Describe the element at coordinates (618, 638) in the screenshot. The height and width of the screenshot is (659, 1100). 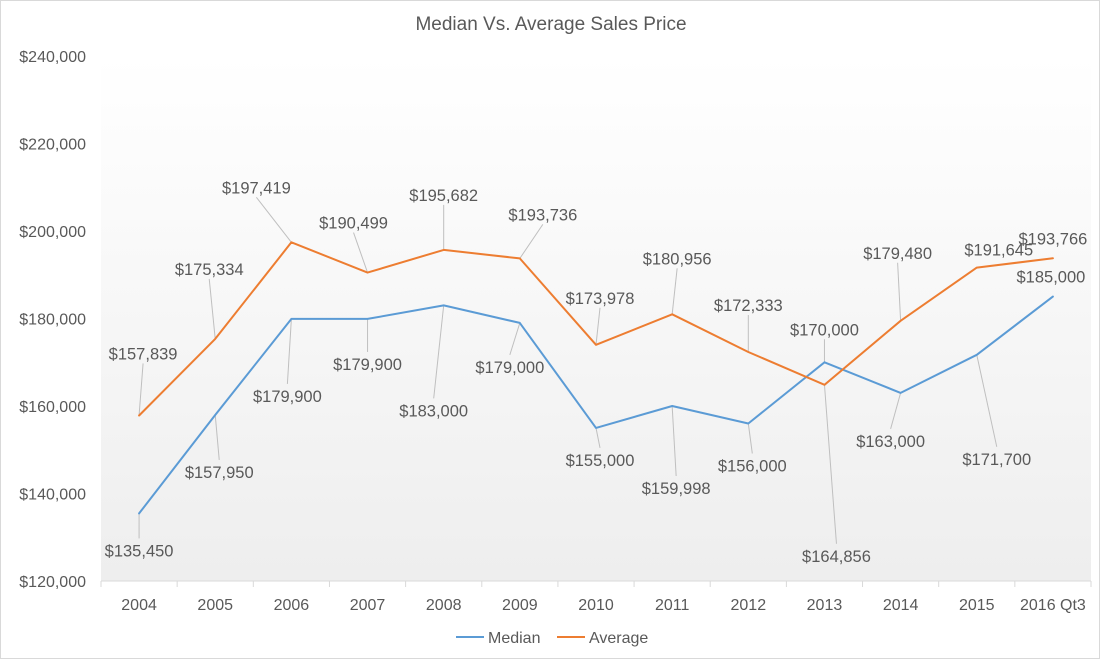
I see `legend-label-average: Average` at that location.